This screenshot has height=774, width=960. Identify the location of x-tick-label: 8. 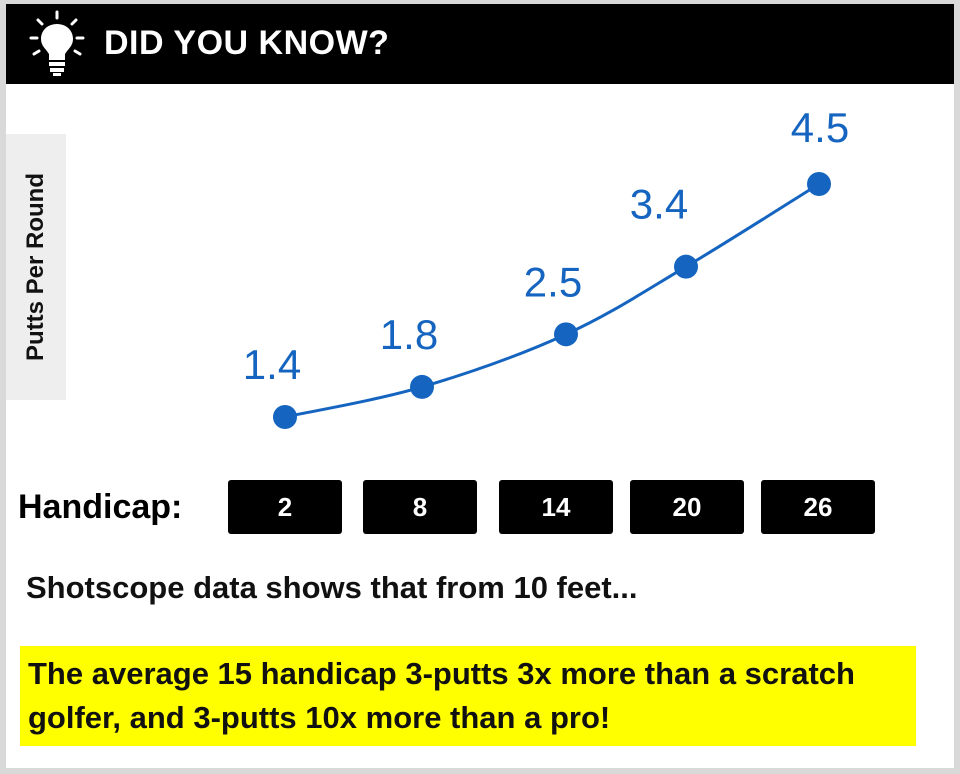
(420, 507).